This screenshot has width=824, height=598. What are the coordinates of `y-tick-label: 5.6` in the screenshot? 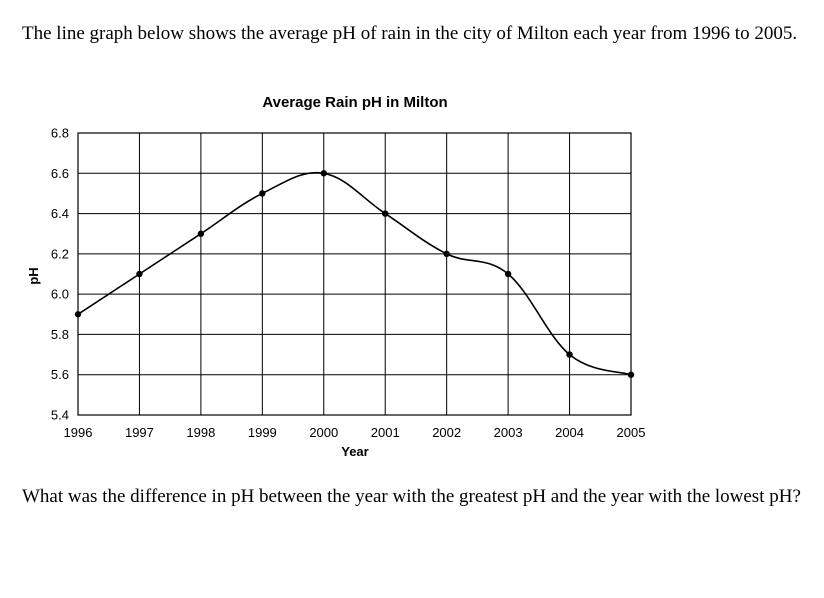 It's located at (60, 374).